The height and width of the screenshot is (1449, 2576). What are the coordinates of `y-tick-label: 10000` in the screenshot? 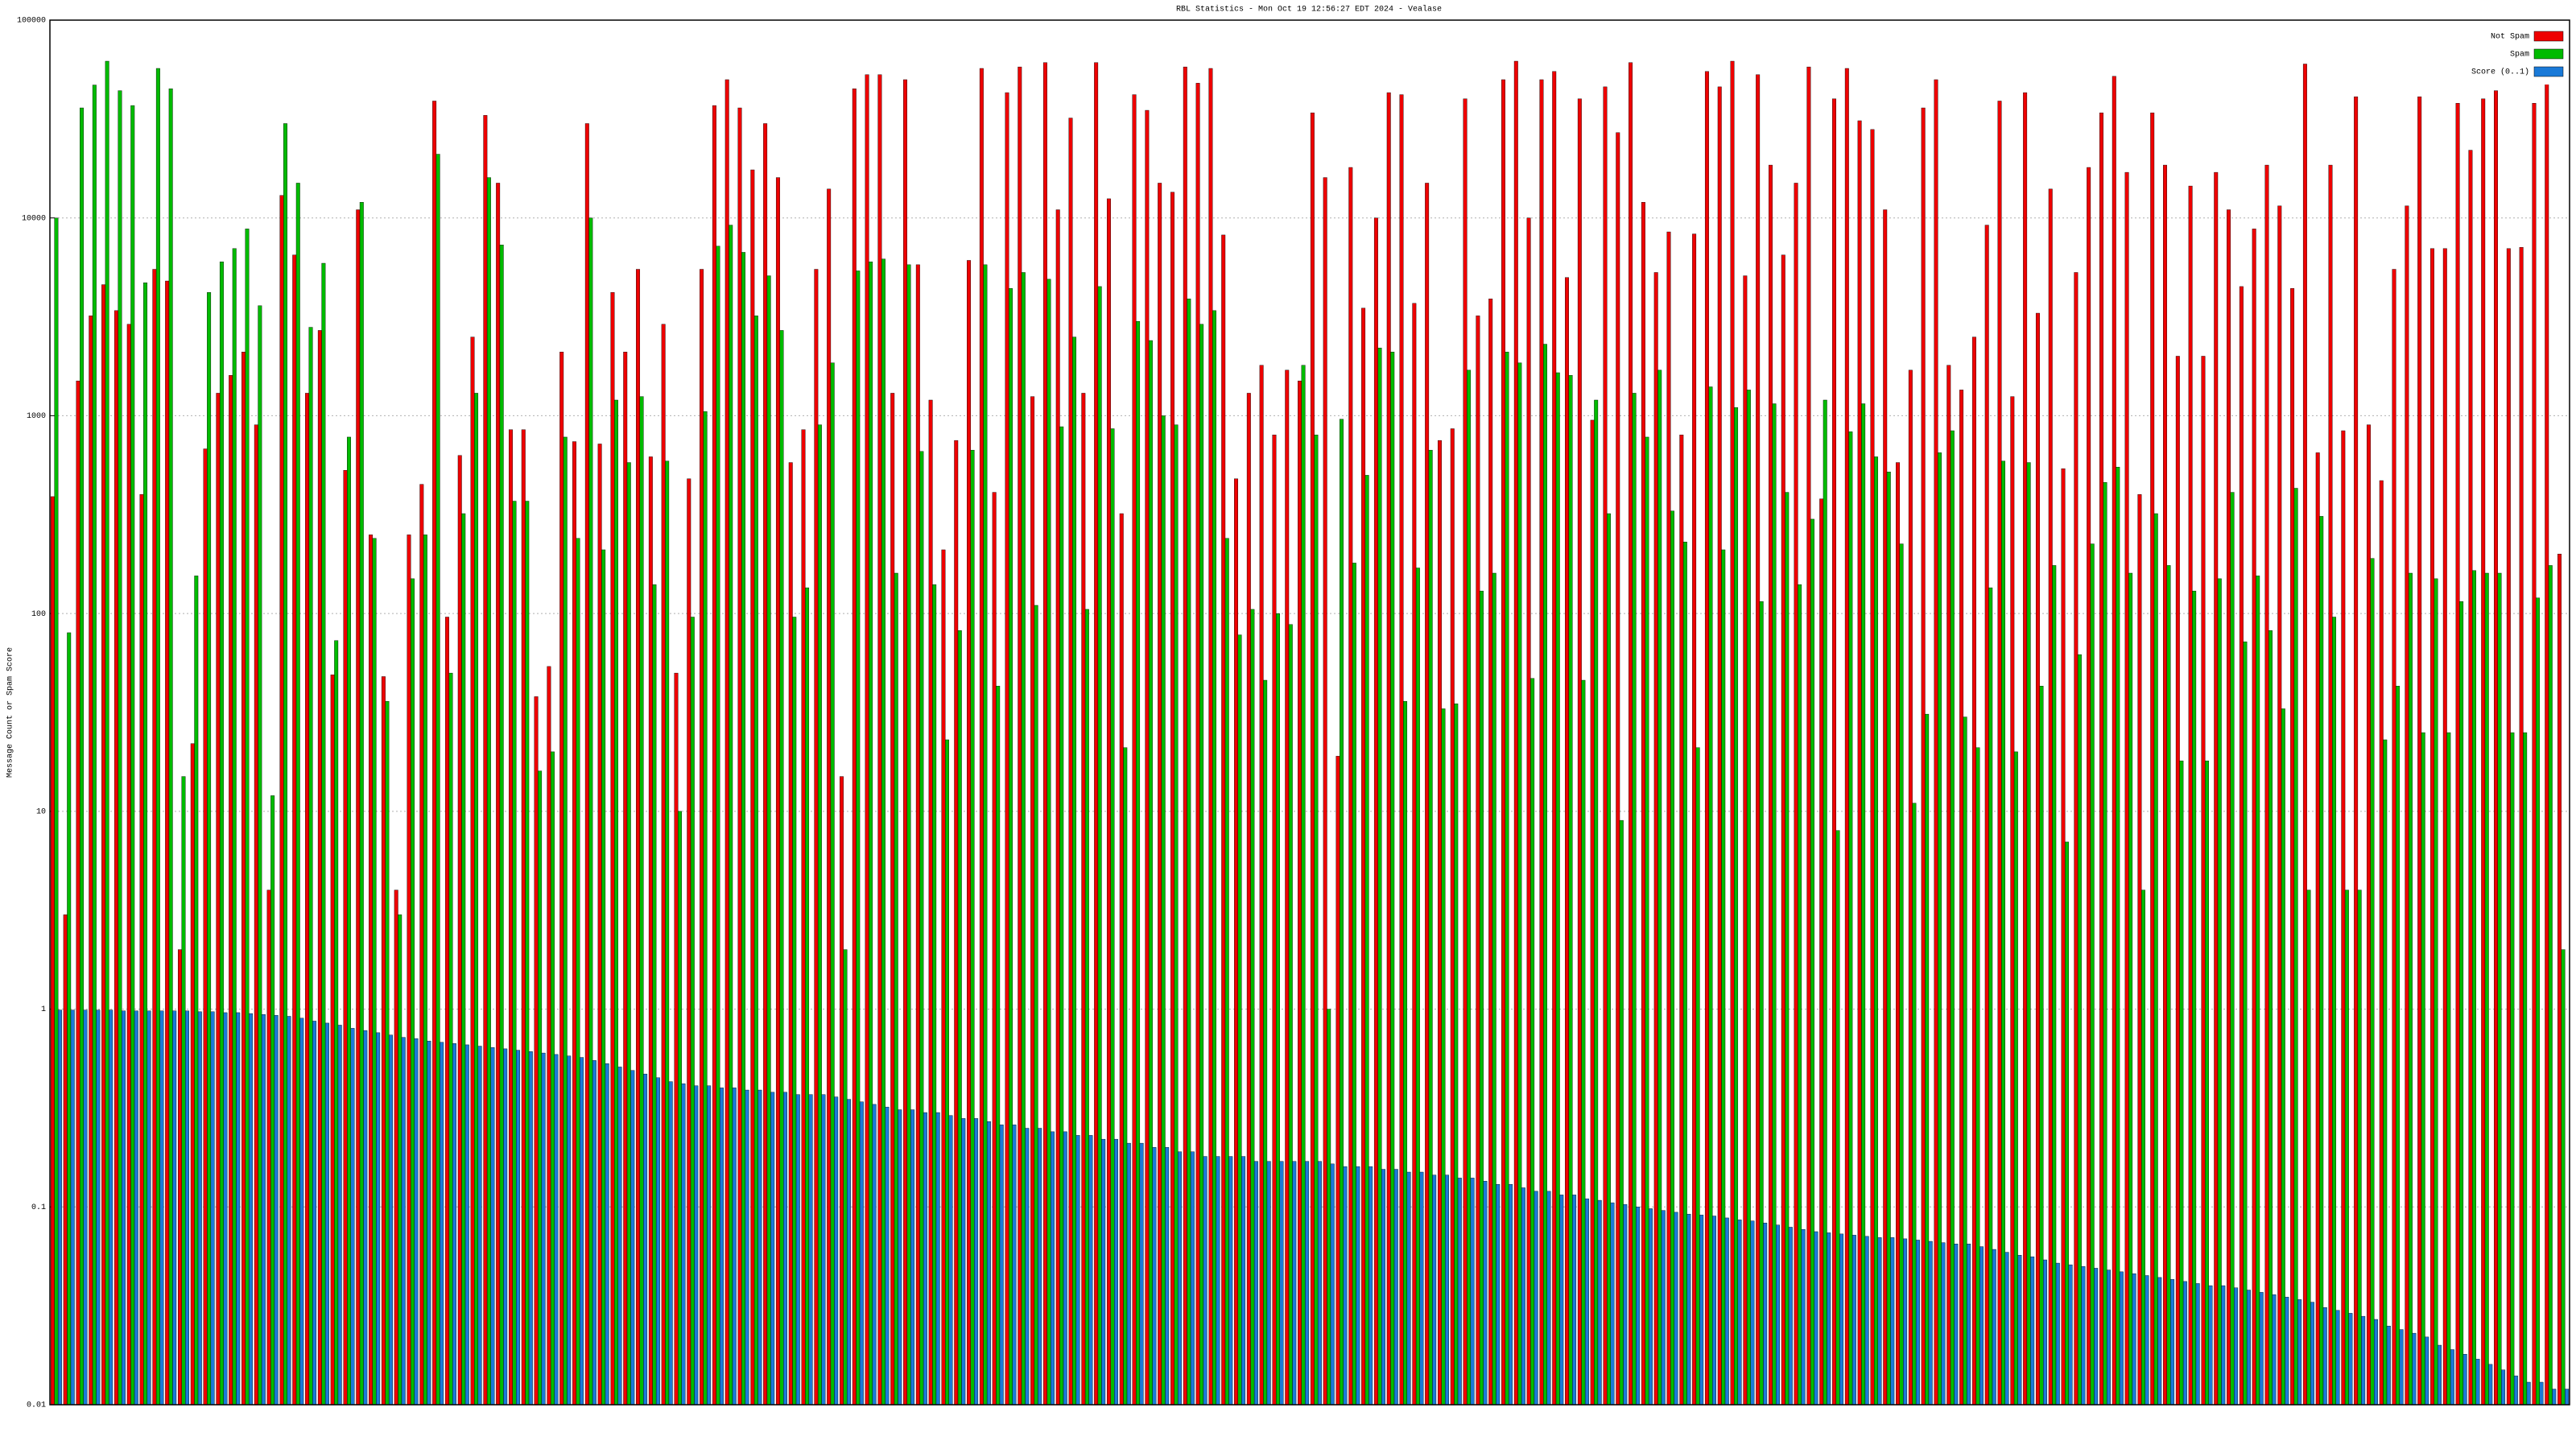 It's located at (34, 218).